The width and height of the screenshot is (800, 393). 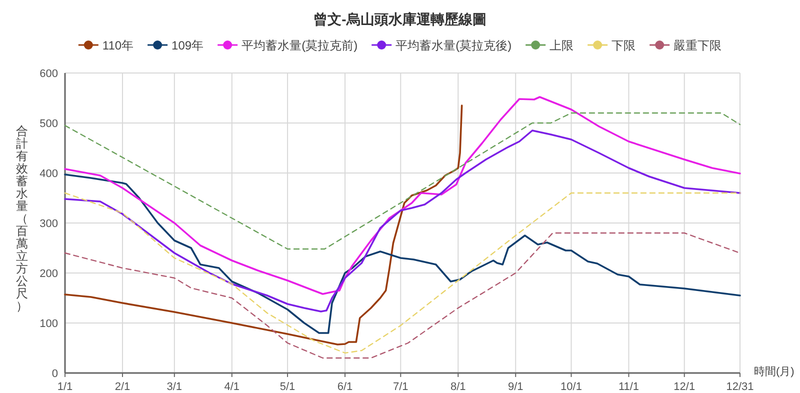 What do you see at coordinates (454, 45) in the screenshot?
I see `legend-label: 平均蓄水量(莫拉克後)` at bounding box center [454, 45].